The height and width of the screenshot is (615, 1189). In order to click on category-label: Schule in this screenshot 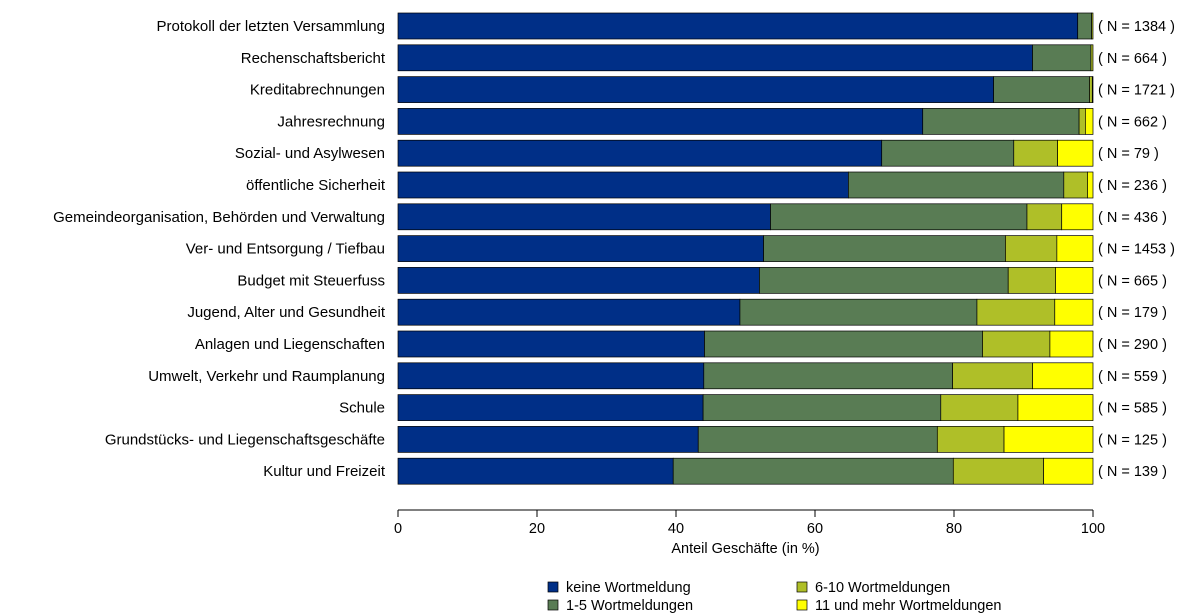, I will do `click(362, 408)`.